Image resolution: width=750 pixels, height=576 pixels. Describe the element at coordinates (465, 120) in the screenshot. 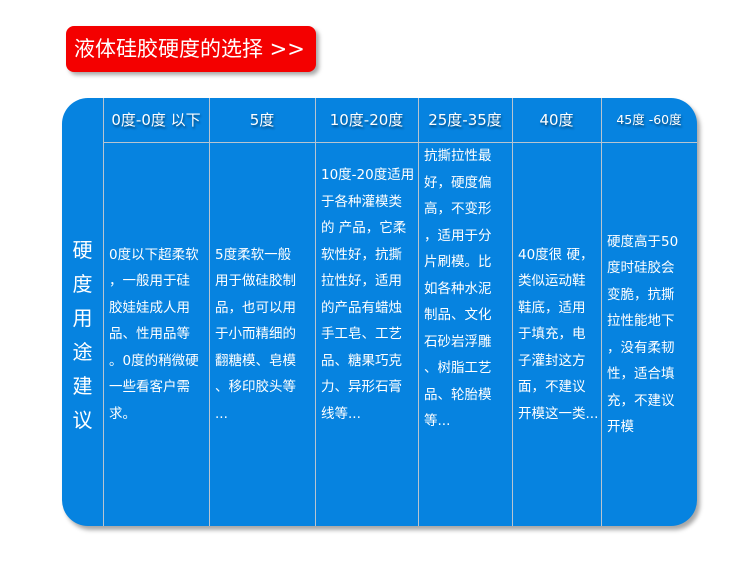

I see `column-header: 25度-35度` at that location.